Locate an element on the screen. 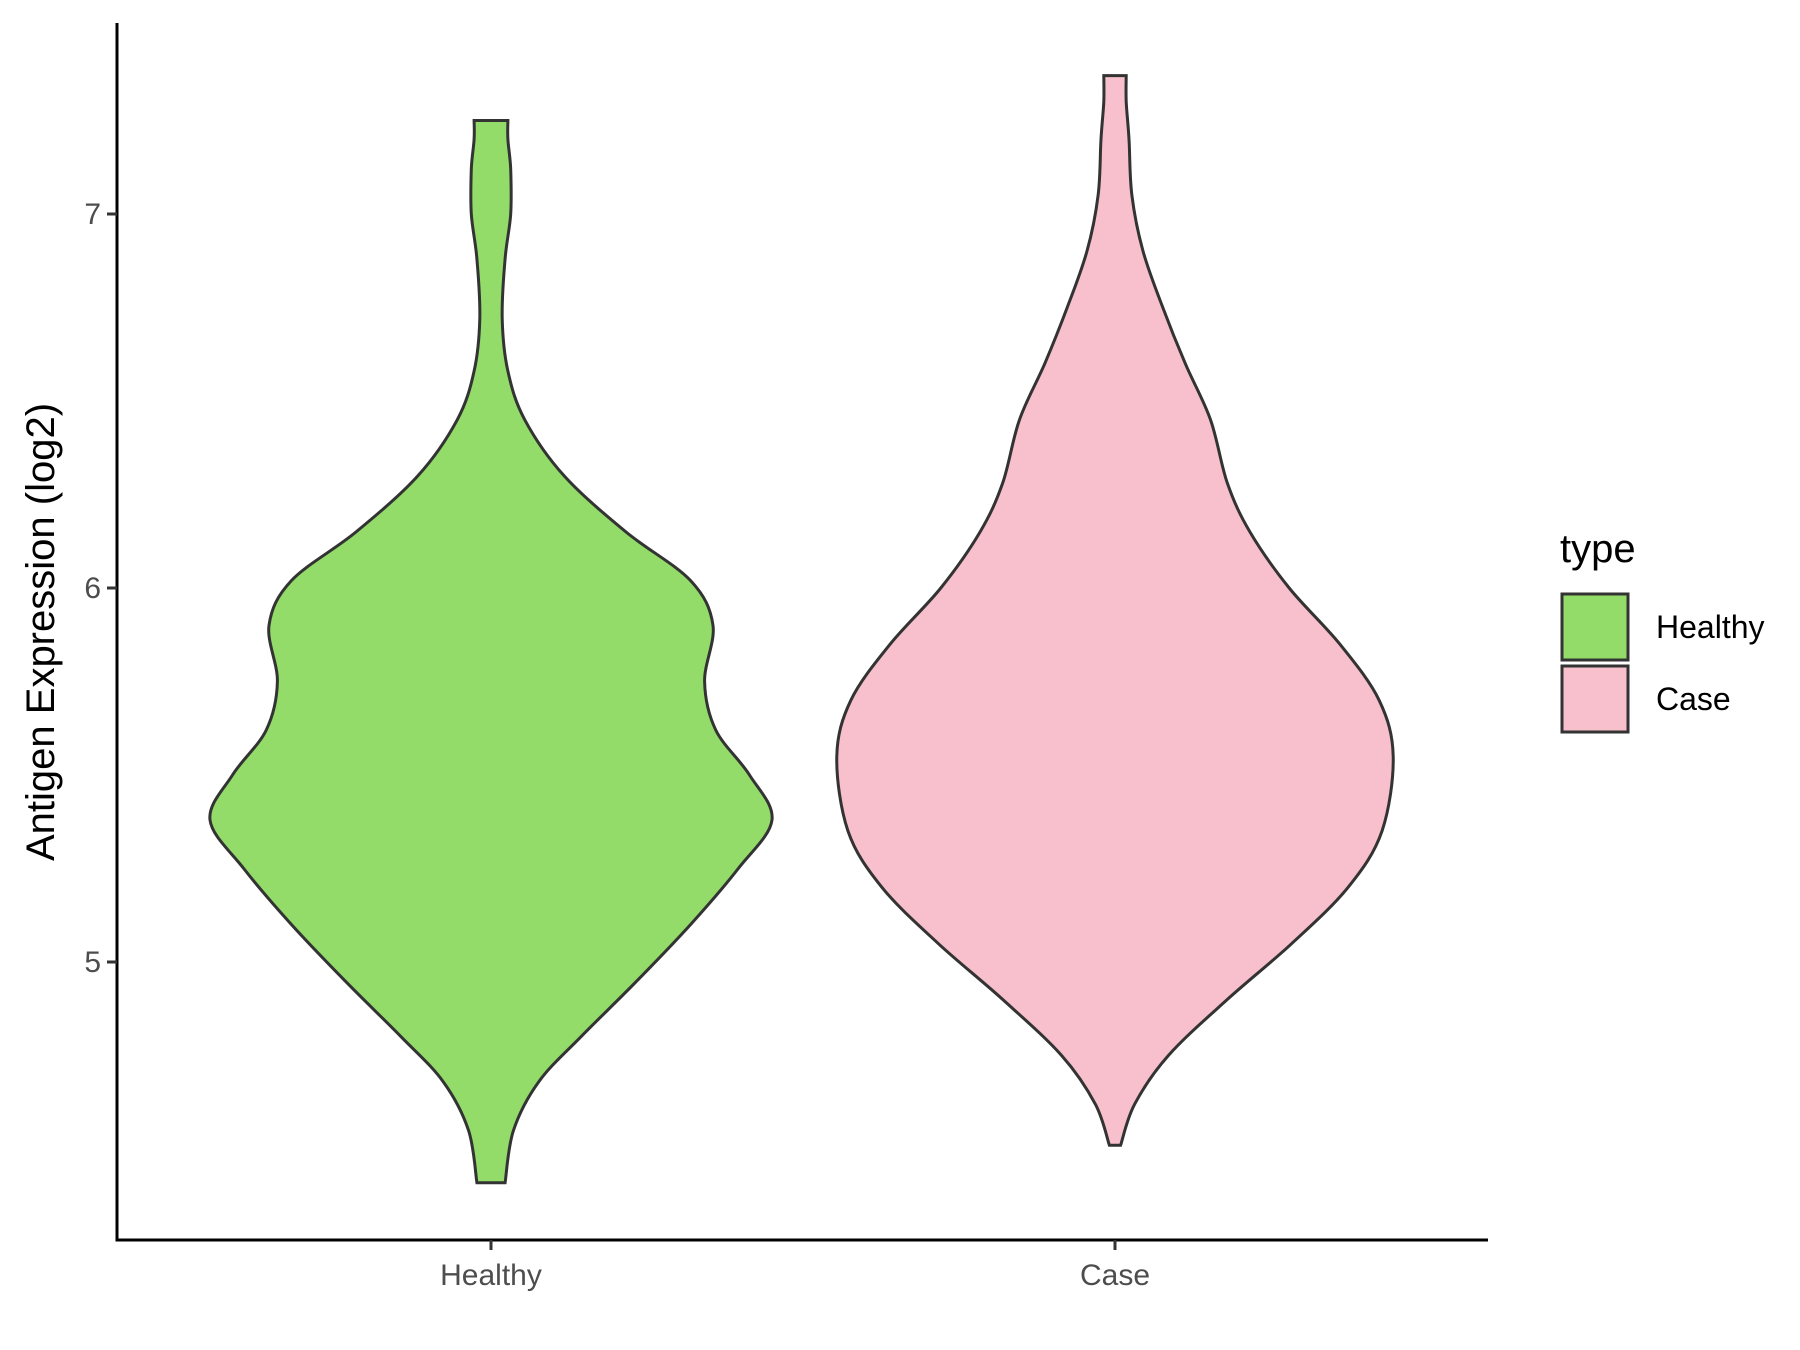 The width and height of the screenshot is (1800, 1350). legend-label-case: Case is located at coordinates (1693, 699).